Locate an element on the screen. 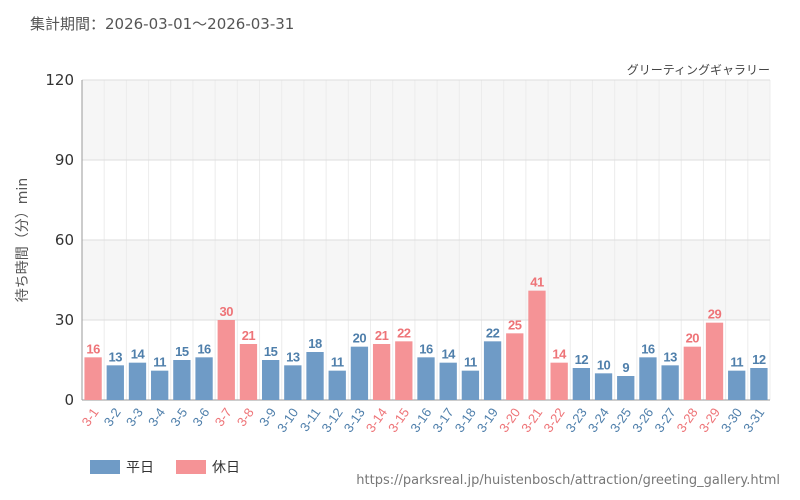 The height and width of the screenshot is (500, 800). x-tick-label: 3-17 is located at coordinates (442, 420).